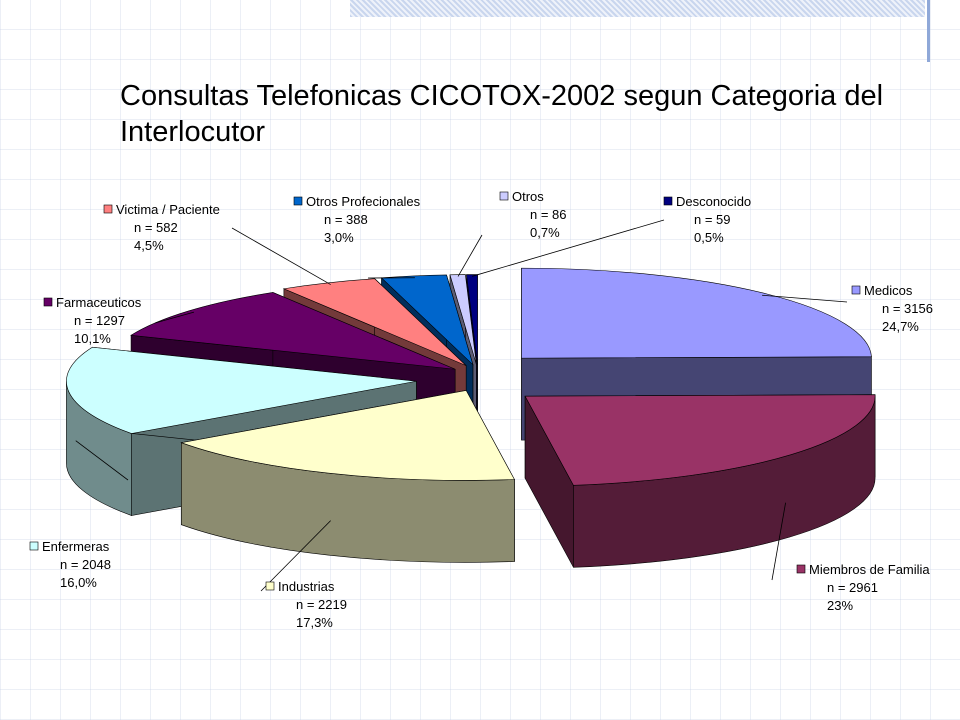 The height and width of the screenshot is (720, 960). I want to click on slice-top-medicos, so click(696, 313).